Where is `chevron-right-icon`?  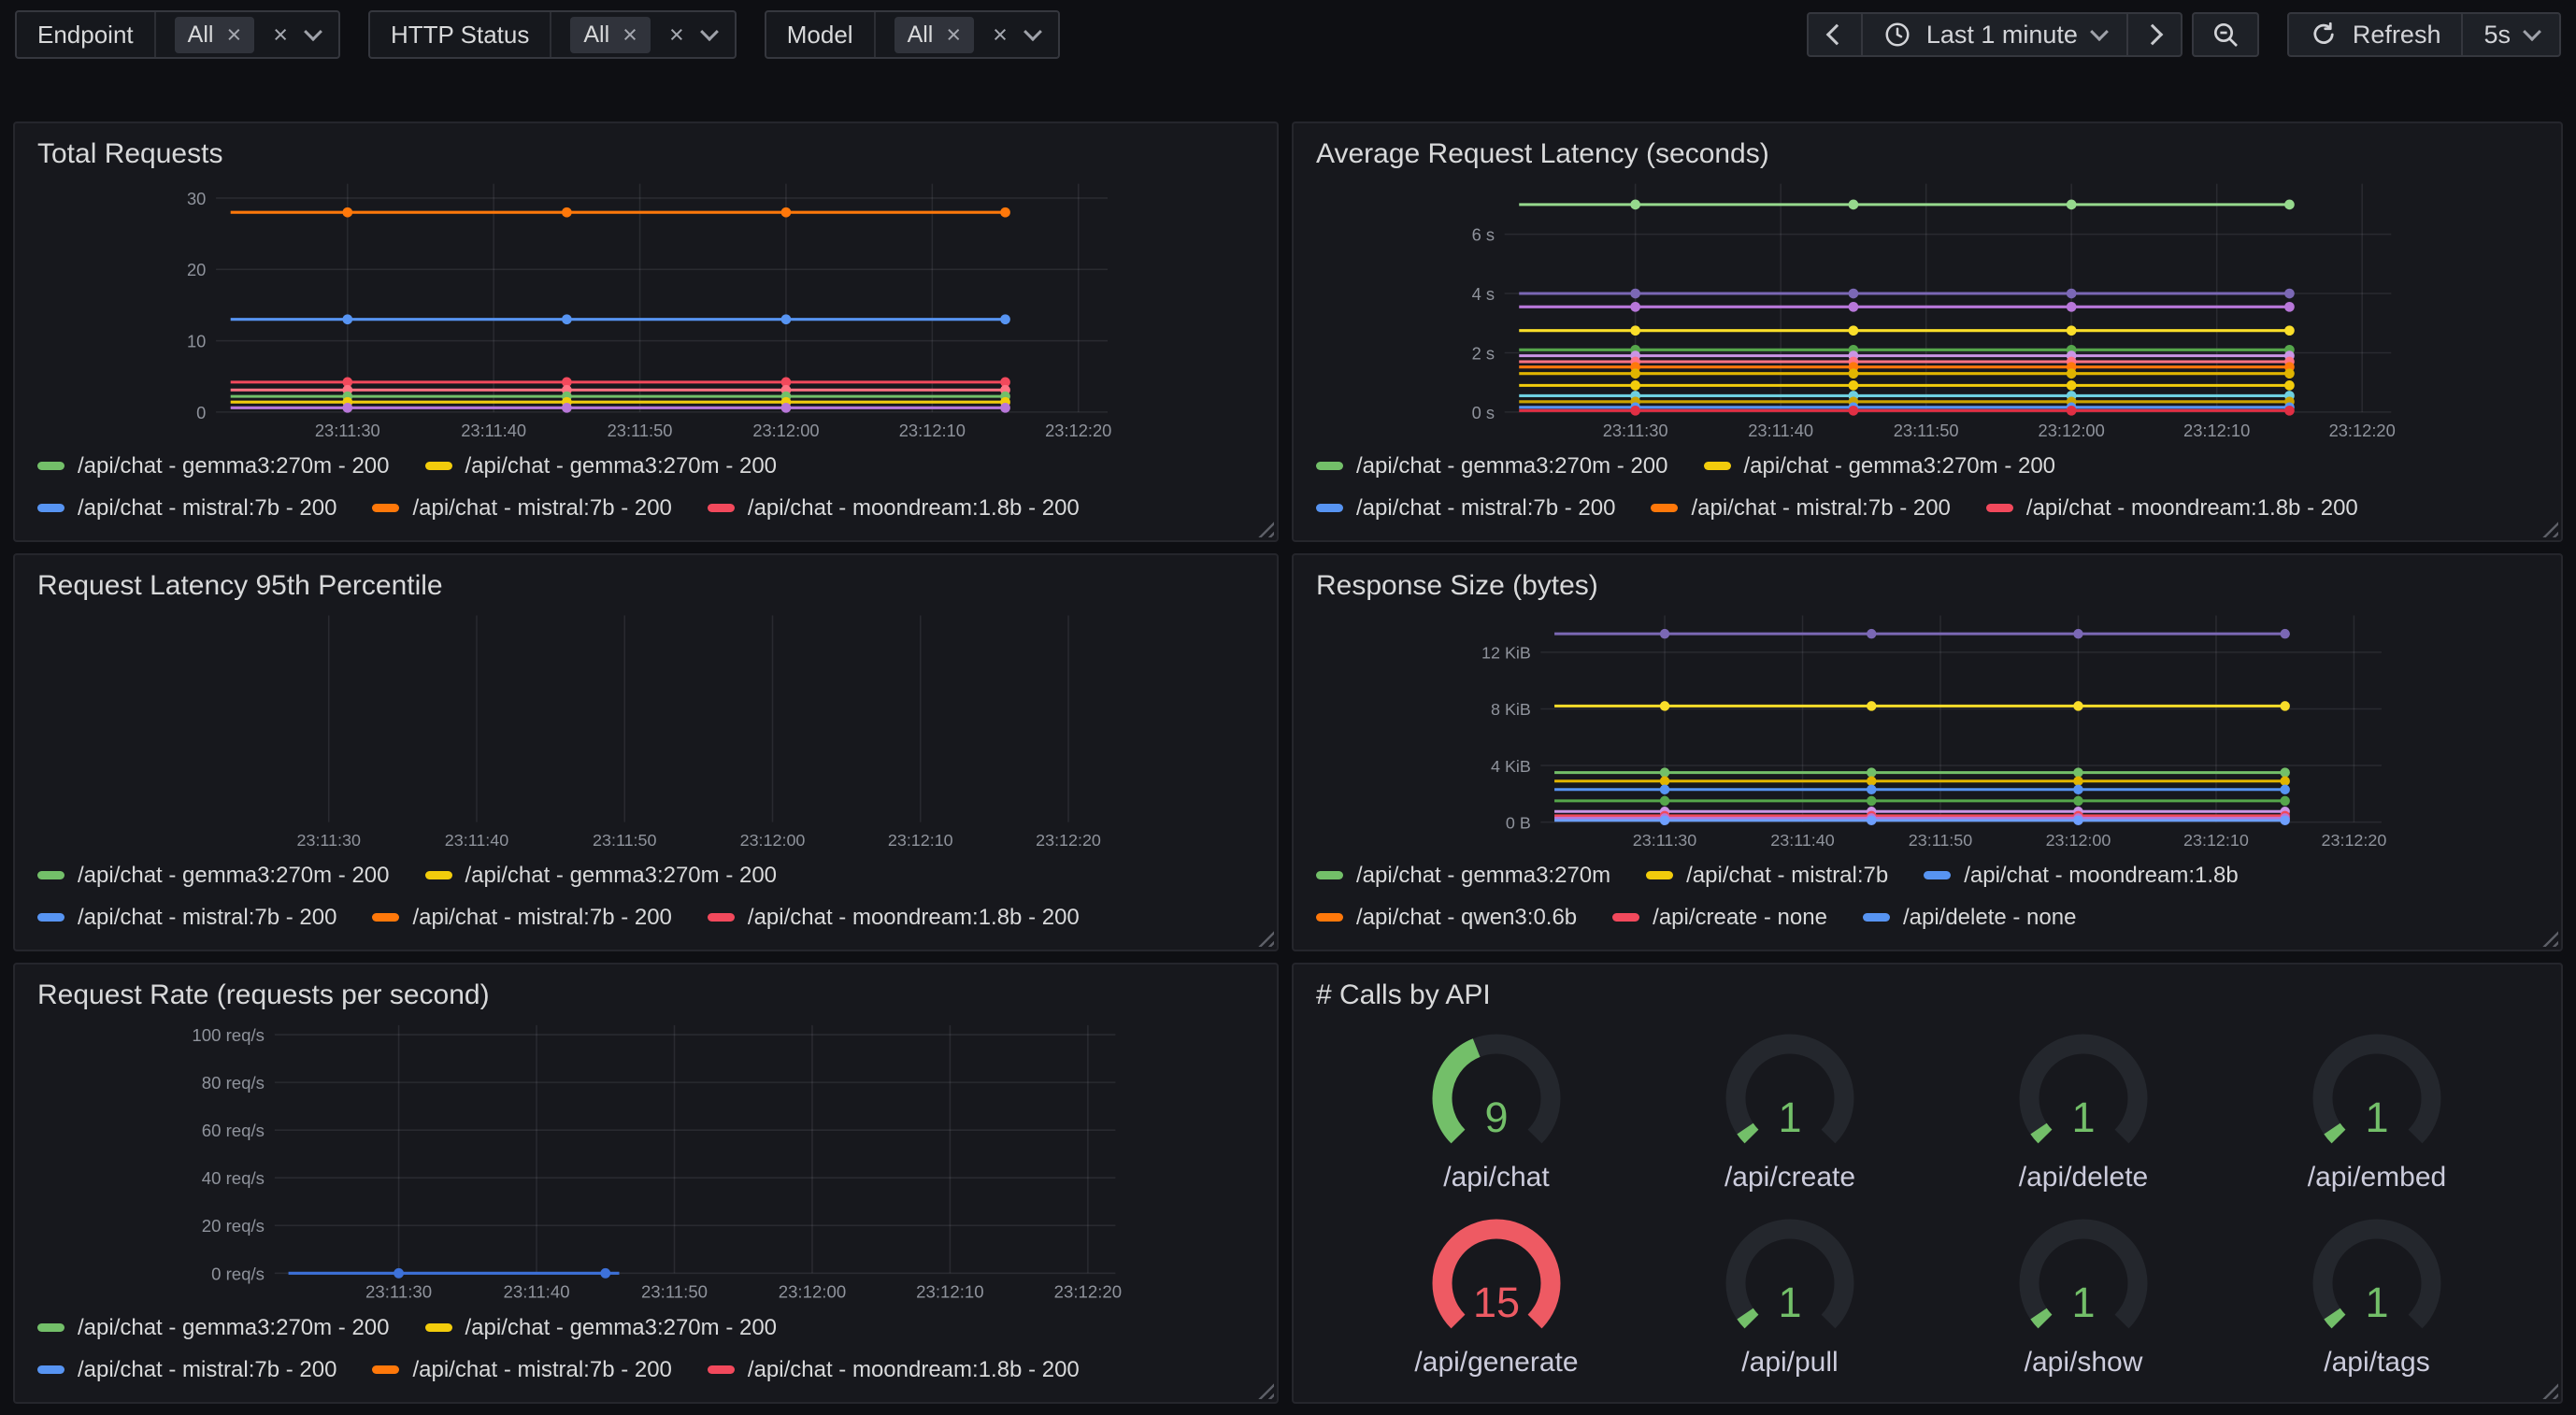
chevron-right-icon is located at coordinates (2152, 34).